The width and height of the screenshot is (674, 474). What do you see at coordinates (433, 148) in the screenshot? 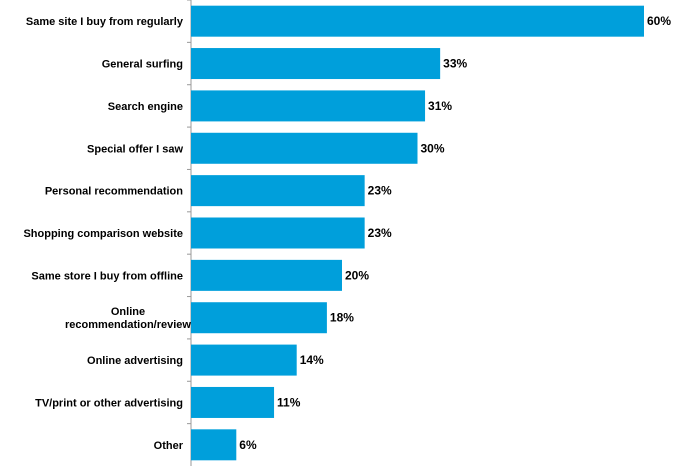
I see `bar-value-label: 30%` at bounding box center [433, 148].